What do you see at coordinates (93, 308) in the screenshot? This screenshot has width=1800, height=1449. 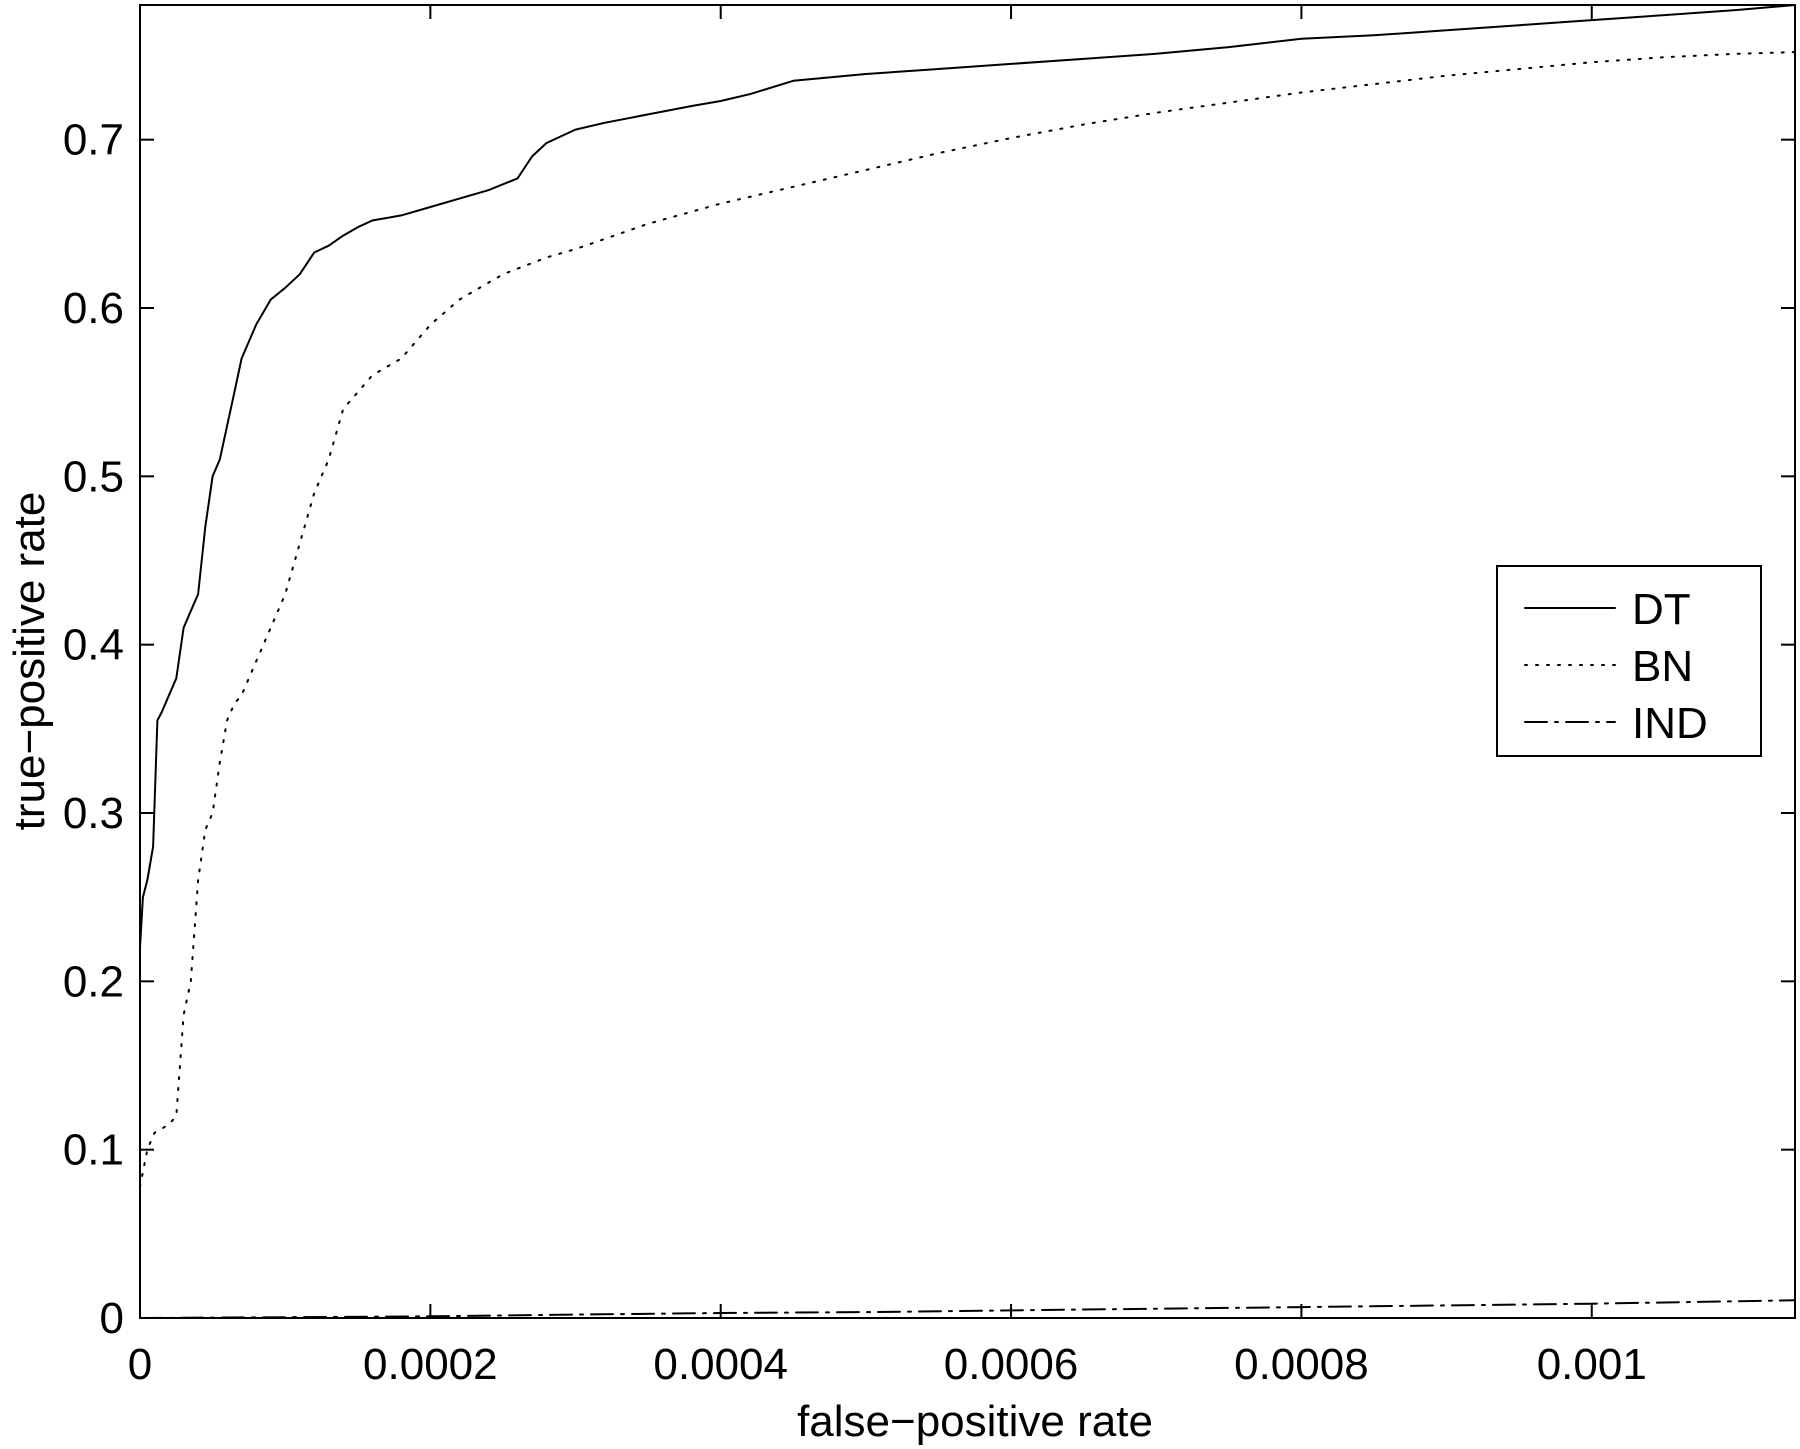 I see `y-tick-label: 0.6` at bounding box center [93, 308].